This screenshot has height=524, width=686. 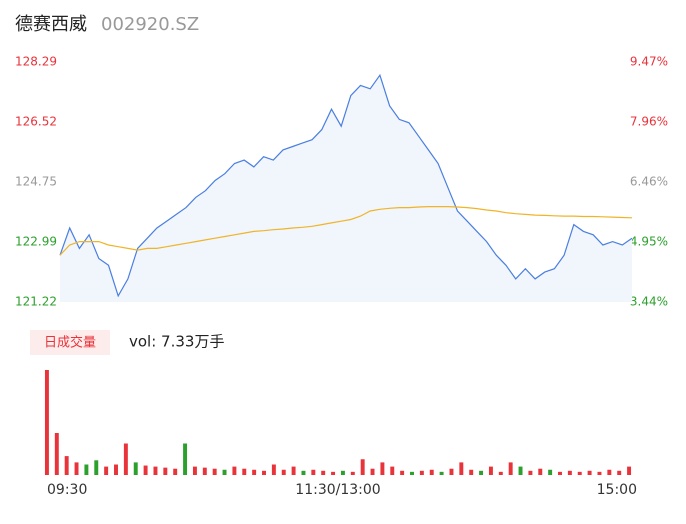 What do you see at coordinates (346, 231) in the screenshot?
I see `average-line` at bounding box center [346, 231].